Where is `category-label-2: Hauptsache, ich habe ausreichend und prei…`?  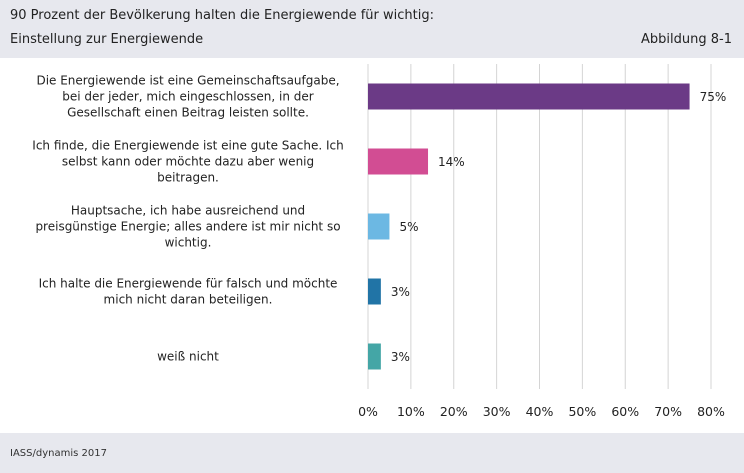 category-label-2: Hauptsache, ich habe ausreichend und prei… is located at coordinates (187, 227).